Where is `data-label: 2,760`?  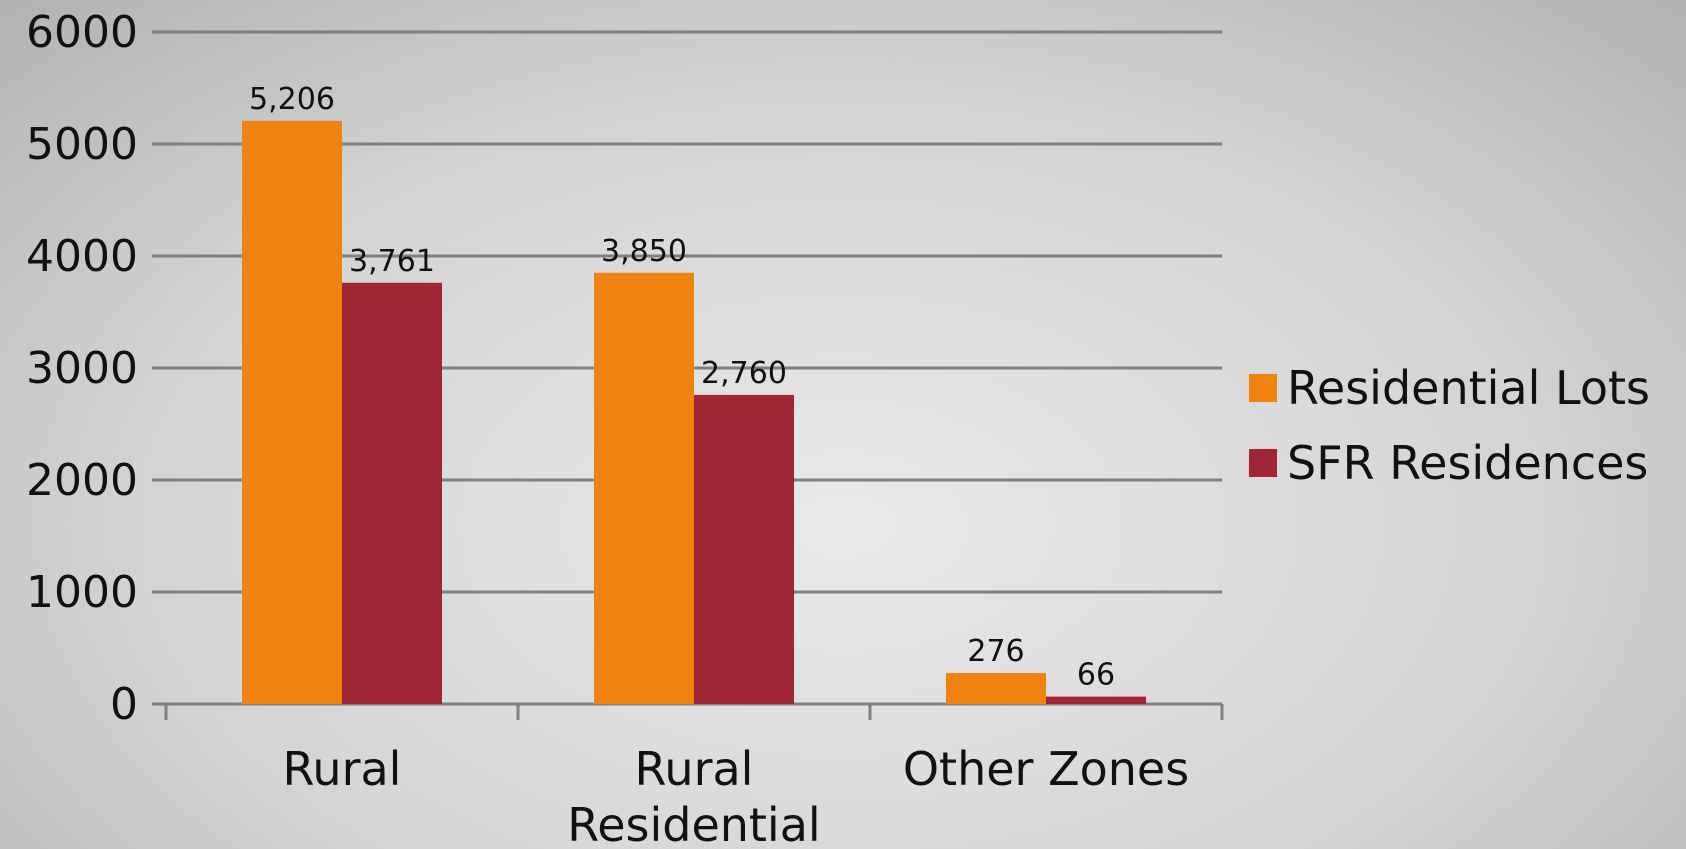
data-label: 2,760 is located at coordinates (744, 373).